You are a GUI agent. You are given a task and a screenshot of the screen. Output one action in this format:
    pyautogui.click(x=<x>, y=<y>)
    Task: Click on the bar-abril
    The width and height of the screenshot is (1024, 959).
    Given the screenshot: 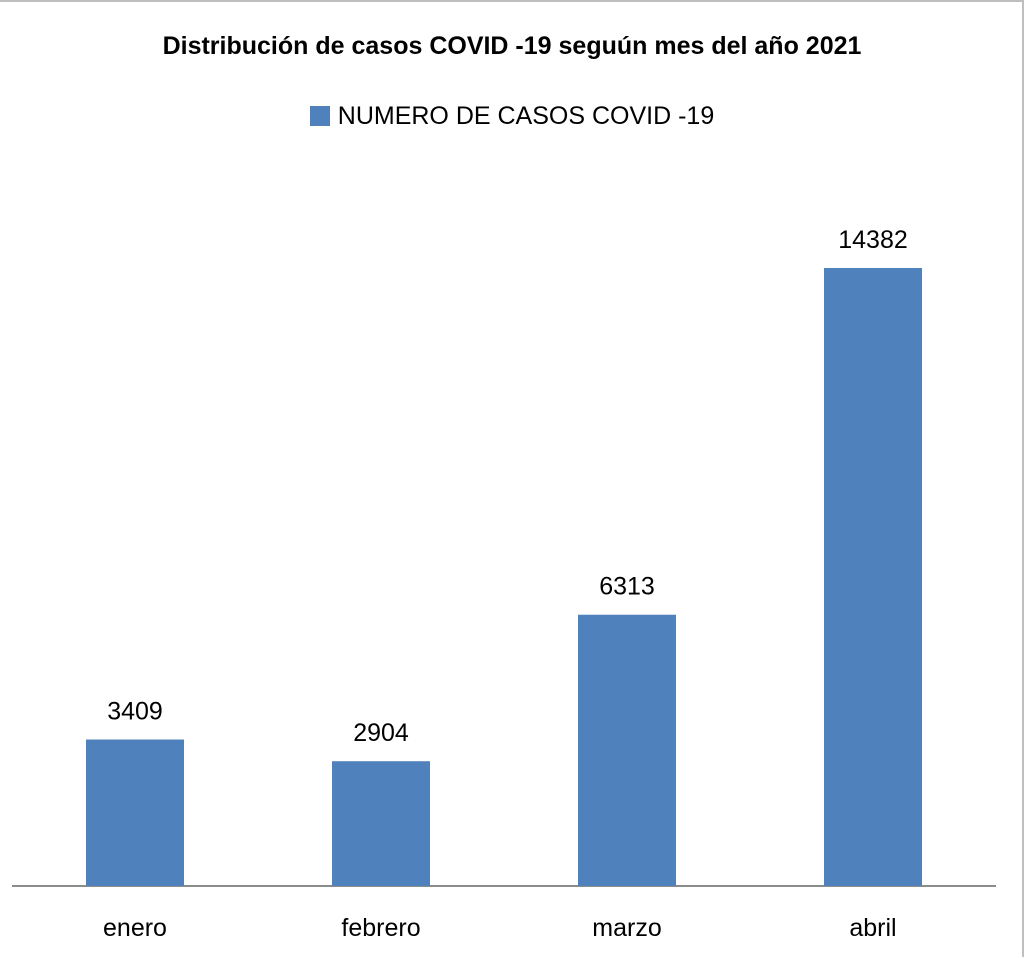 What is the action you would take?
    pyautogui.click(x=873, y=577)
    